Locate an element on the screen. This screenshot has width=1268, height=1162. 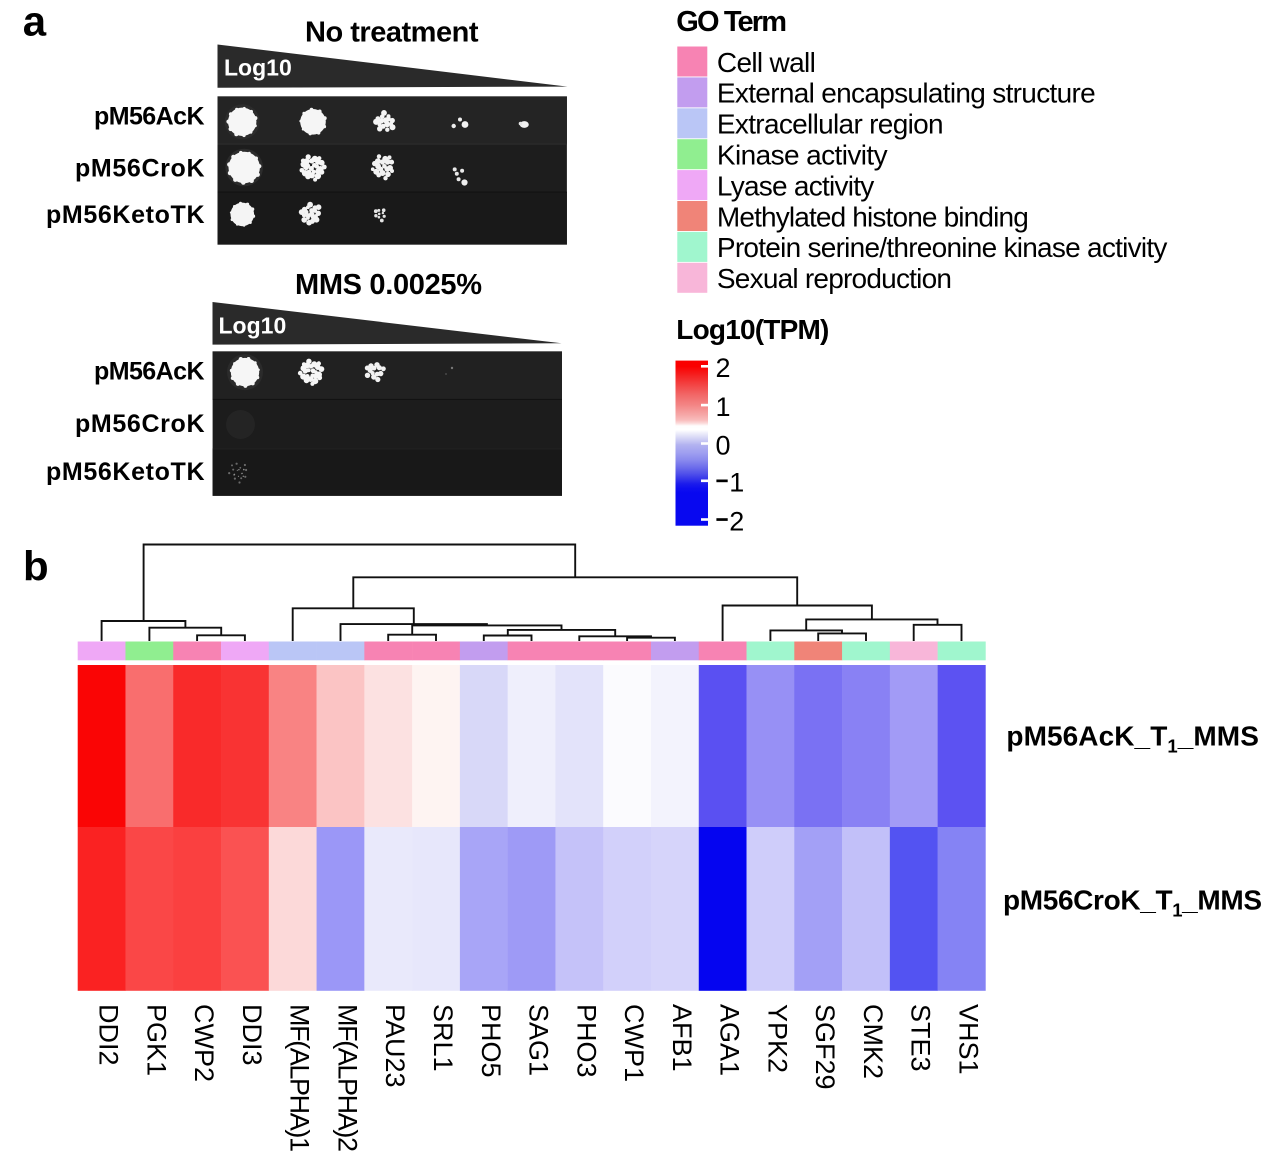
svg-text: a is located at coordinates (35, 22).